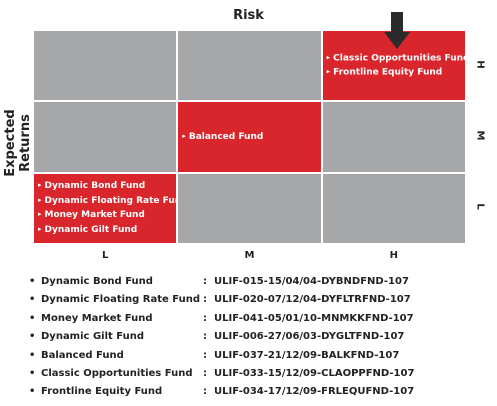 This screenshot has height=406, width=497. What do you see at coordinates (314, 392) in the screenshot?
I see `fund-code: ULIF-034-17/12/09-FRLEQUFND-107` at bounding box center [314, 392].